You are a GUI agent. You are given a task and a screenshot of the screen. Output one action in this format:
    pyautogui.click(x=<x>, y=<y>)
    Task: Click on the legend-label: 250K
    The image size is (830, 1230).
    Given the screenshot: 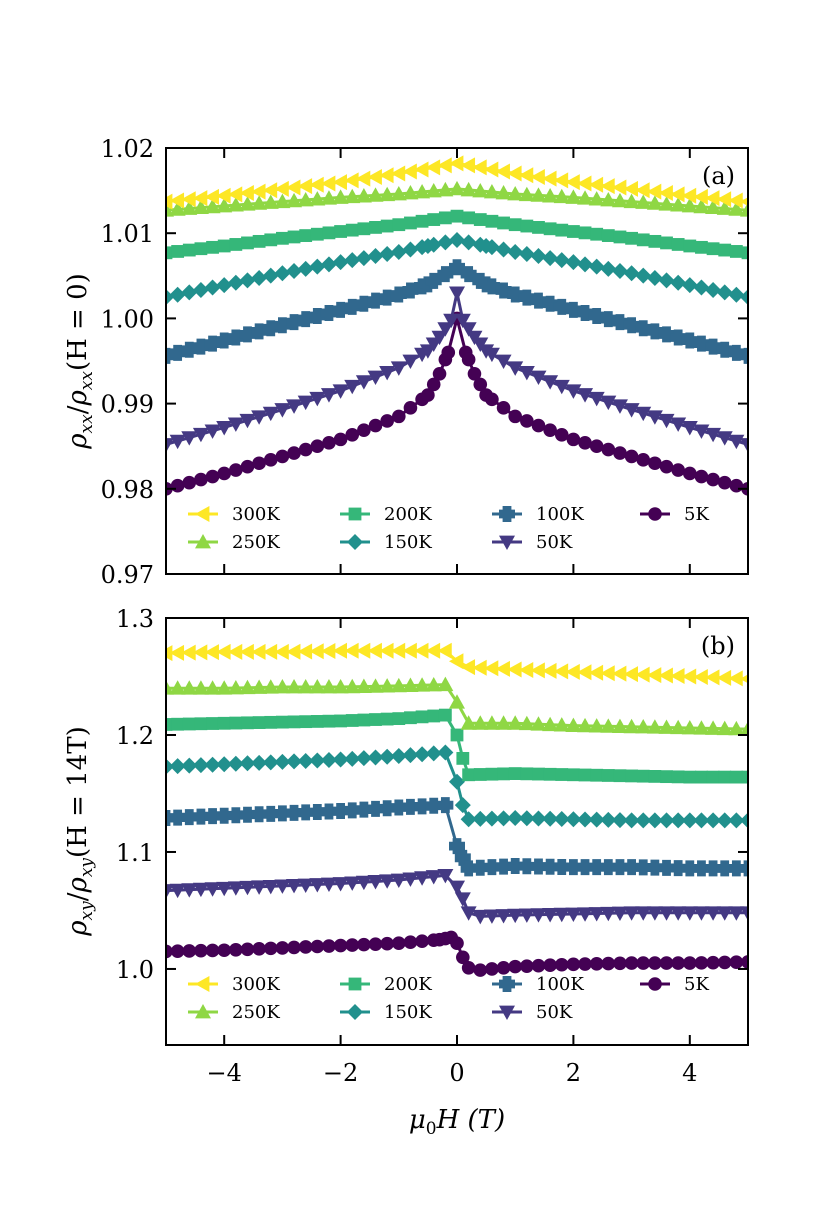 What is the action you would take?
    pyautogui.click(x=256, y=1012)
    